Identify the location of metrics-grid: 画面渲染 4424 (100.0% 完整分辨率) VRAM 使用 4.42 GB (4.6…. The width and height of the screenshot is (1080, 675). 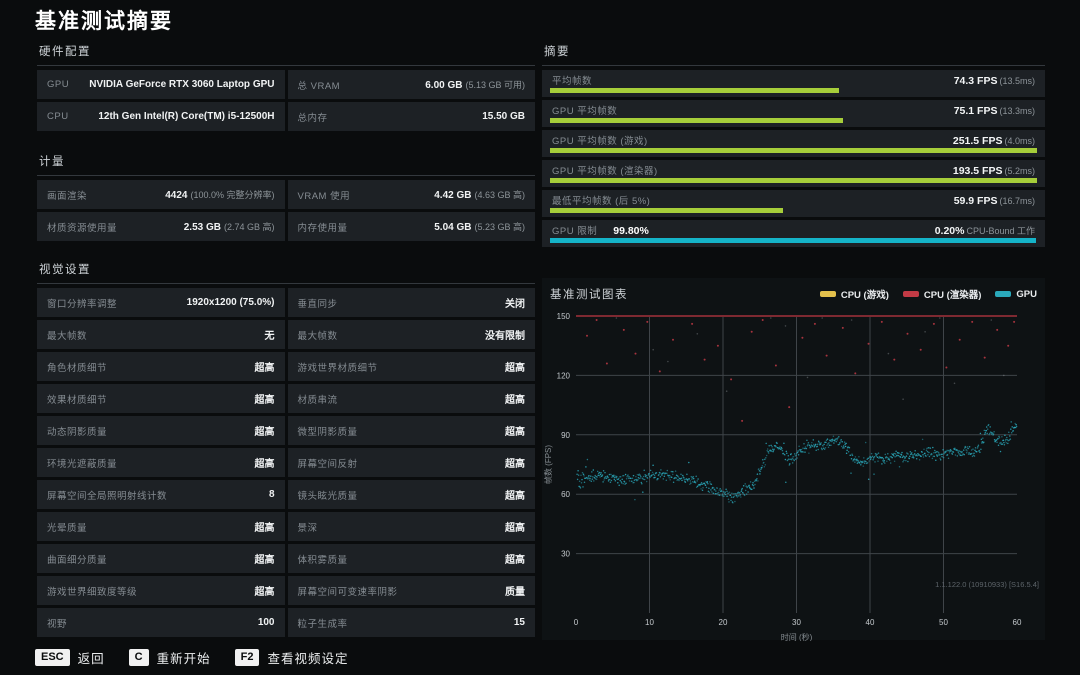
(286, 210).